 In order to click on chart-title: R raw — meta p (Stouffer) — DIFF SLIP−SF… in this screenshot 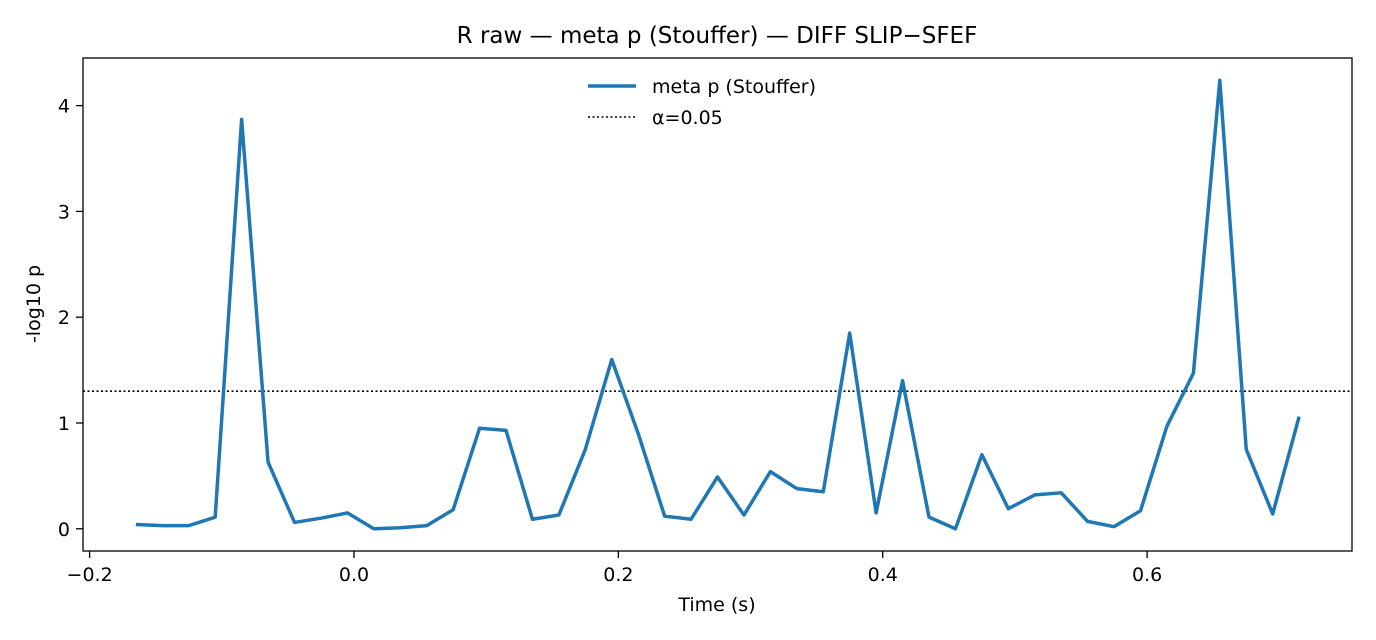, I will do `click(717, 36)`.